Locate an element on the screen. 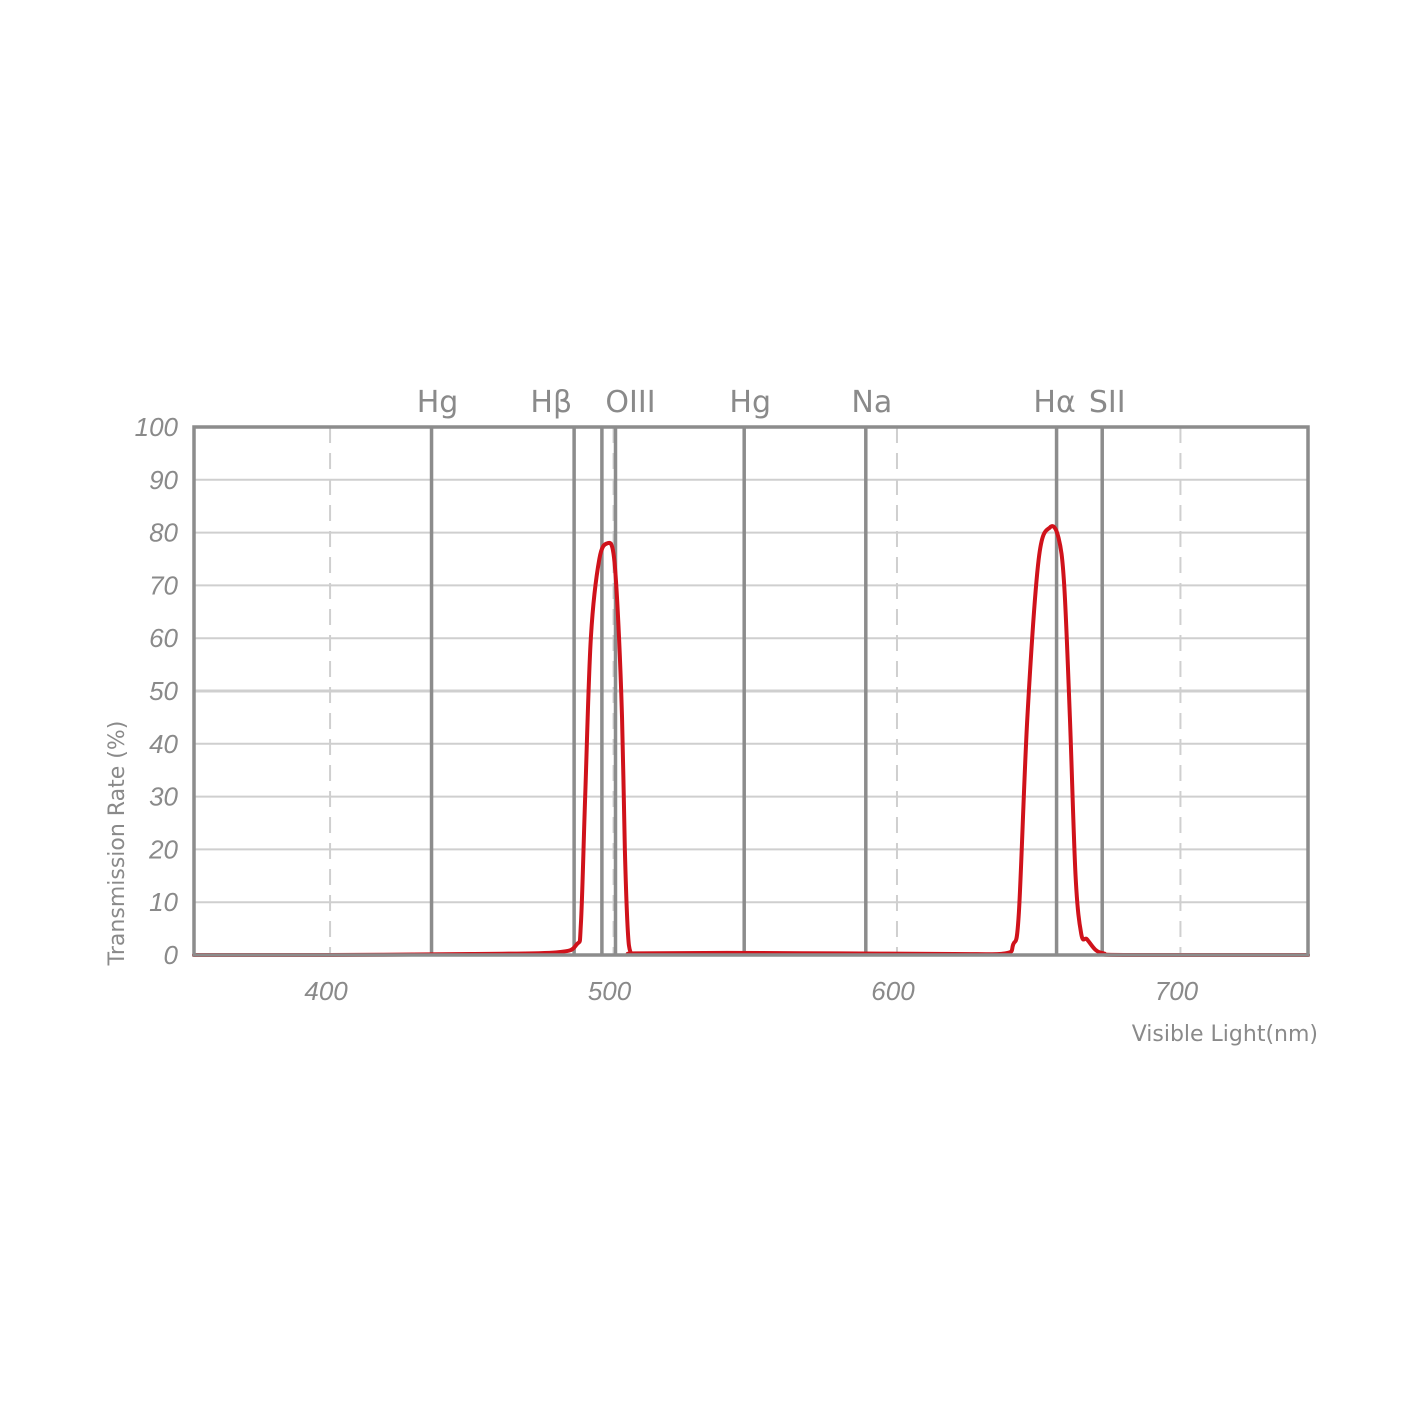  emission-line-label-0: Hg is located at coordinates (438, 402).